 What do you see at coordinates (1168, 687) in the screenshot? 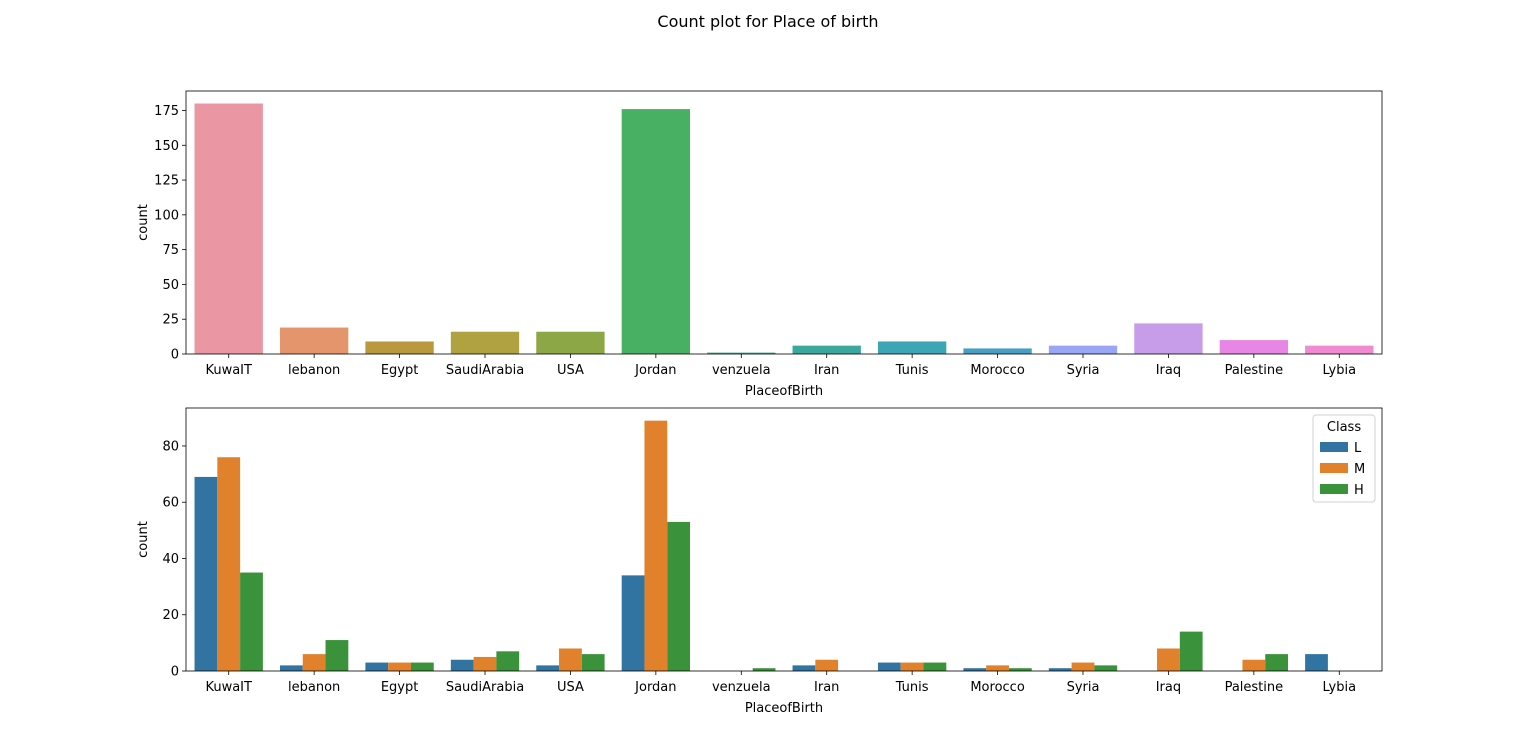
I see `panel2-xtick-label-11: Iraq` at bounding box center [1168, 687].